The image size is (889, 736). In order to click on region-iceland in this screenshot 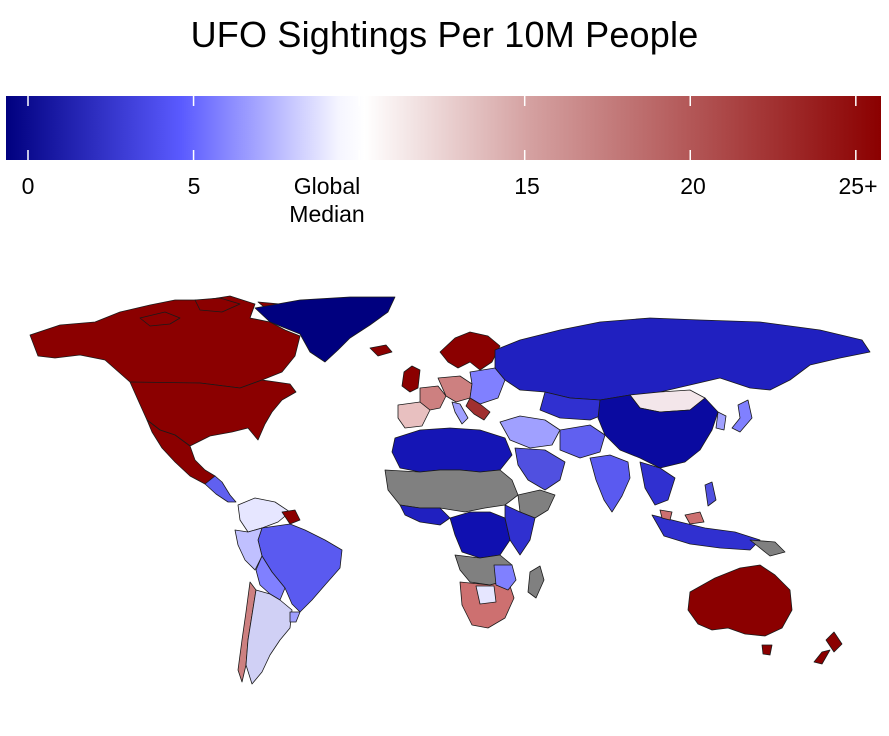, I will do `click(381, 350)`.